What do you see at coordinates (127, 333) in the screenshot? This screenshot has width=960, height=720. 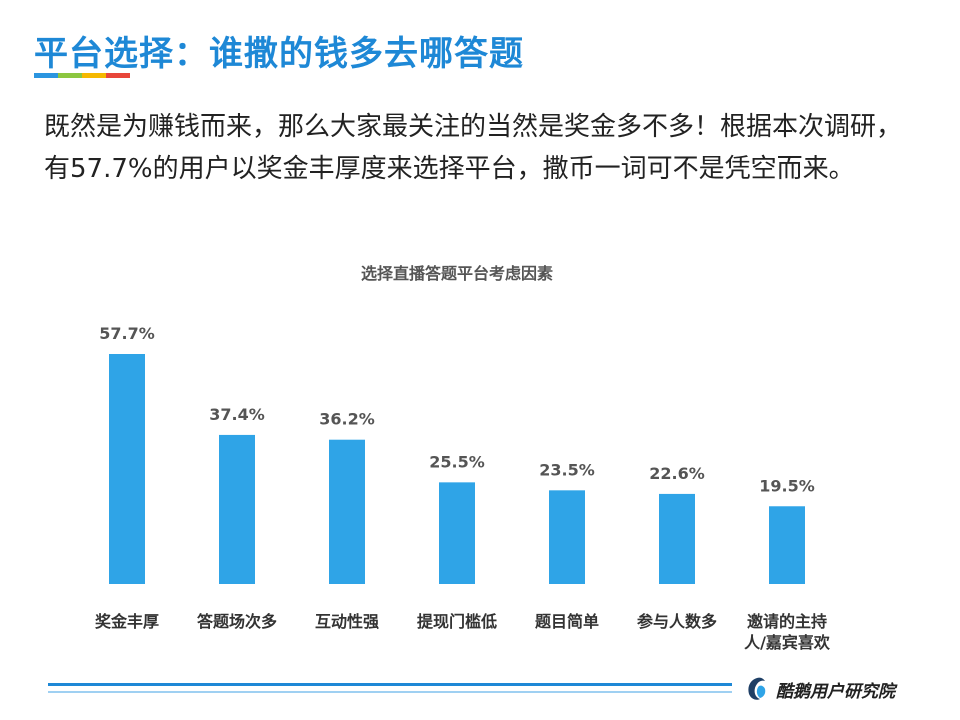 I see `data-label: 57.7%` at bounding box center [127, 333].